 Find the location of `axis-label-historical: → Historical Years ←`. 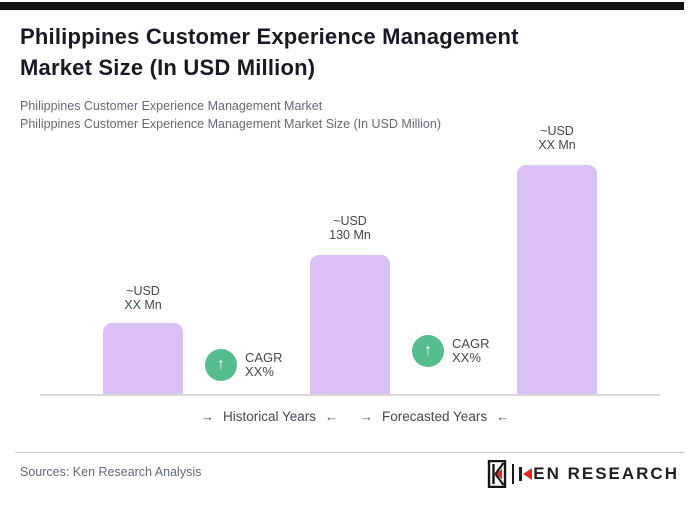

axis-label-historical: → Historical Years ← is located at coordinates (269, 416).